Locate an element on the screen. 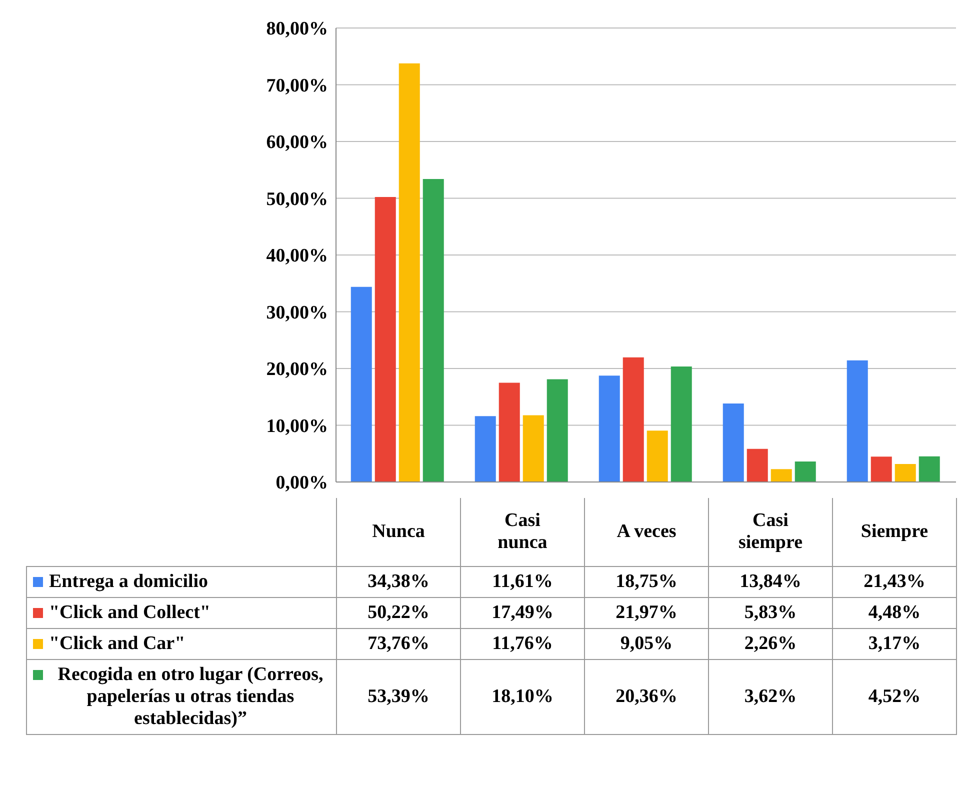 This screenshot has height=788, width=979. y-tick-label: 0,00% is located at coordinates (302, 483).